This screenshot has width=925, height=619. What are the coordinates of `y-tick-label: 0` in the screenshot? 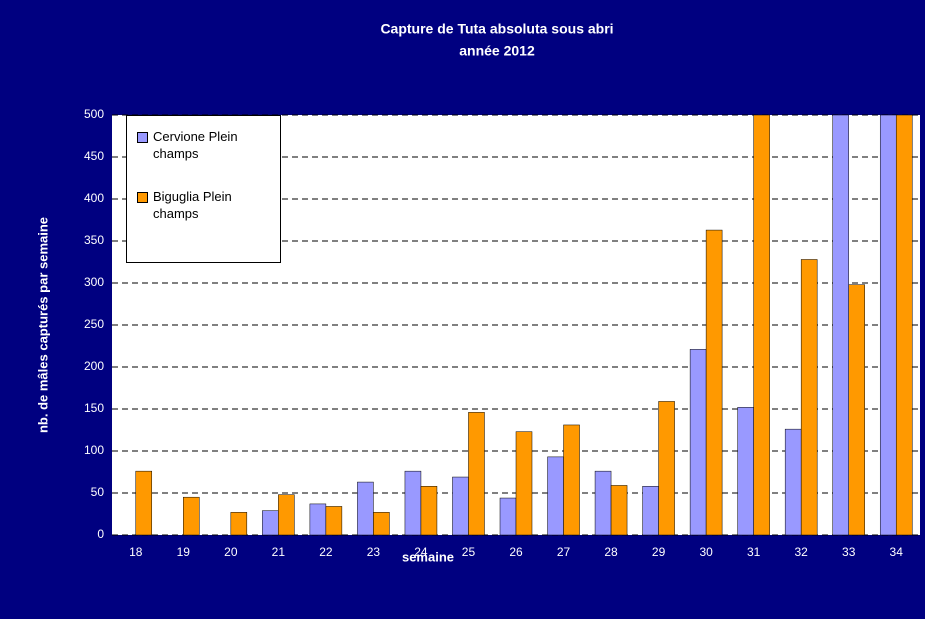 It's located at (100, 534).